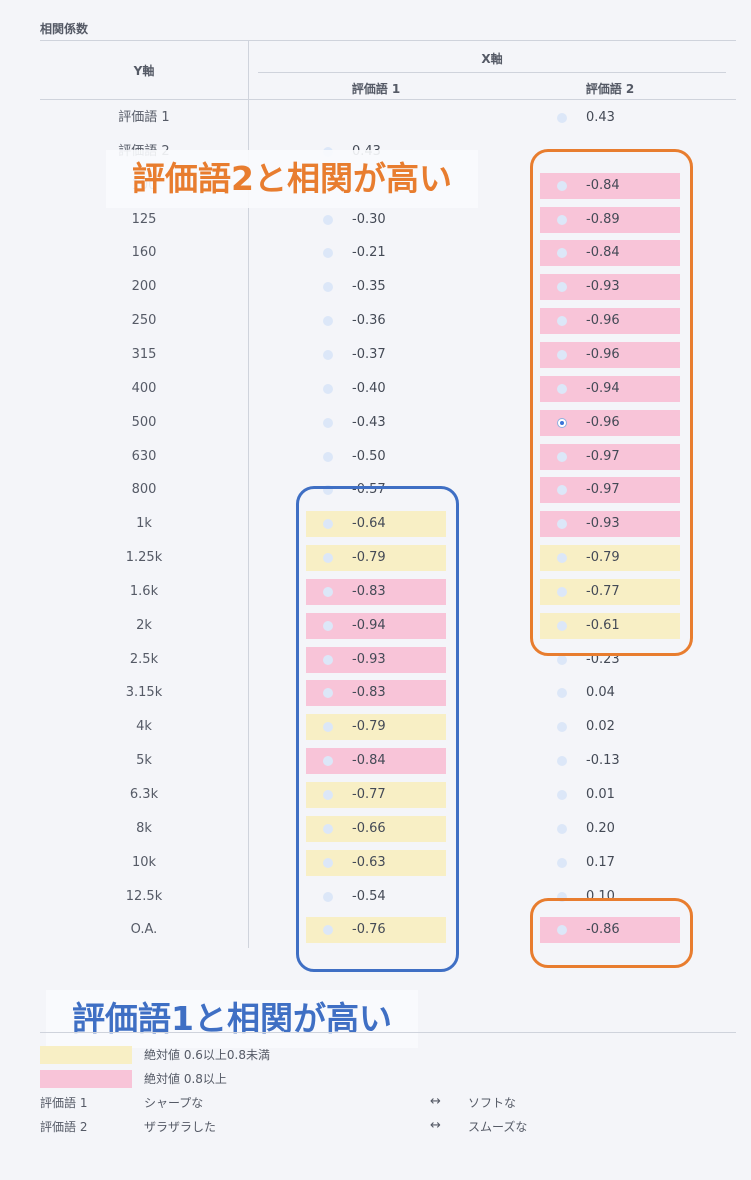  Describe the element at coordinates (174, 1103) in the screenshot. I see `legend-term1-left: シャープな` at that location.